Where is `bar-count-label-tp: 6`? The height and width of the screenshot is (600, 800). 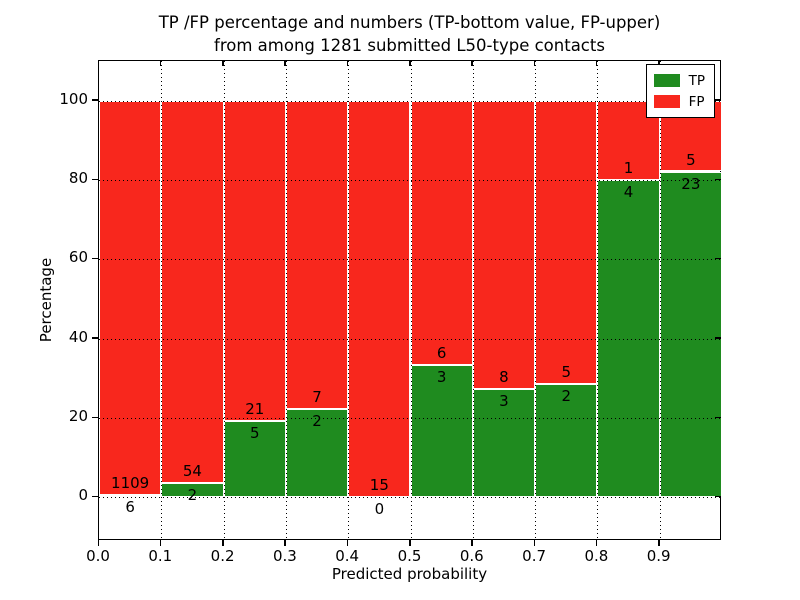 bar-count-label-tp: 6 is located at coordinates (130, 507).